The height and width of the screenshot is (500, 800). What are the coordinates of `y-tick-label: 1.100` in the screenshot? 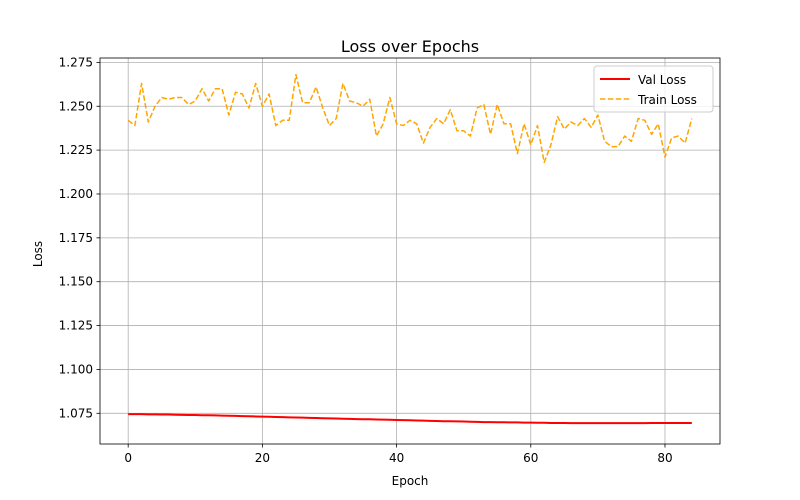 It's located at (76, 369).